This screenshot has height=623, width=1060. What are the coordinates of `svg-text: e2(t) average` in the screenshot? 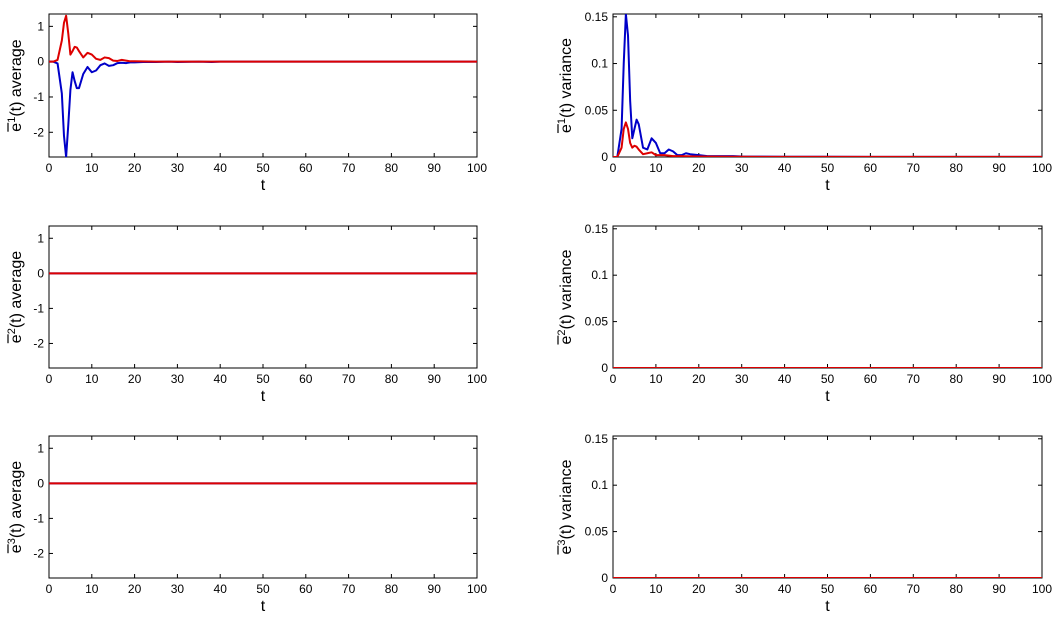 It's located at (15, 297).